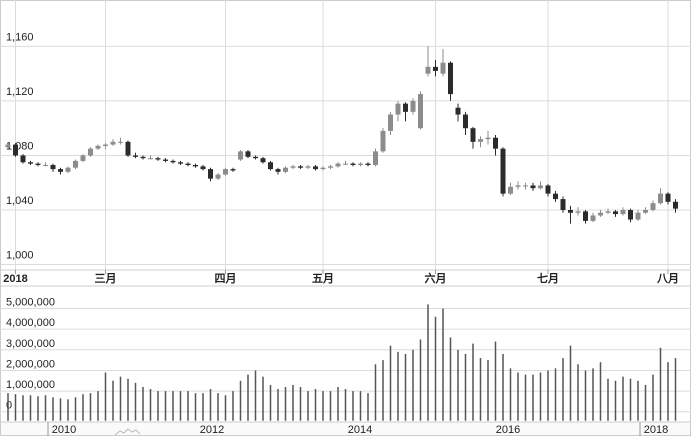  I want to click on y-tick-label: 1,000, so click(20, 256).